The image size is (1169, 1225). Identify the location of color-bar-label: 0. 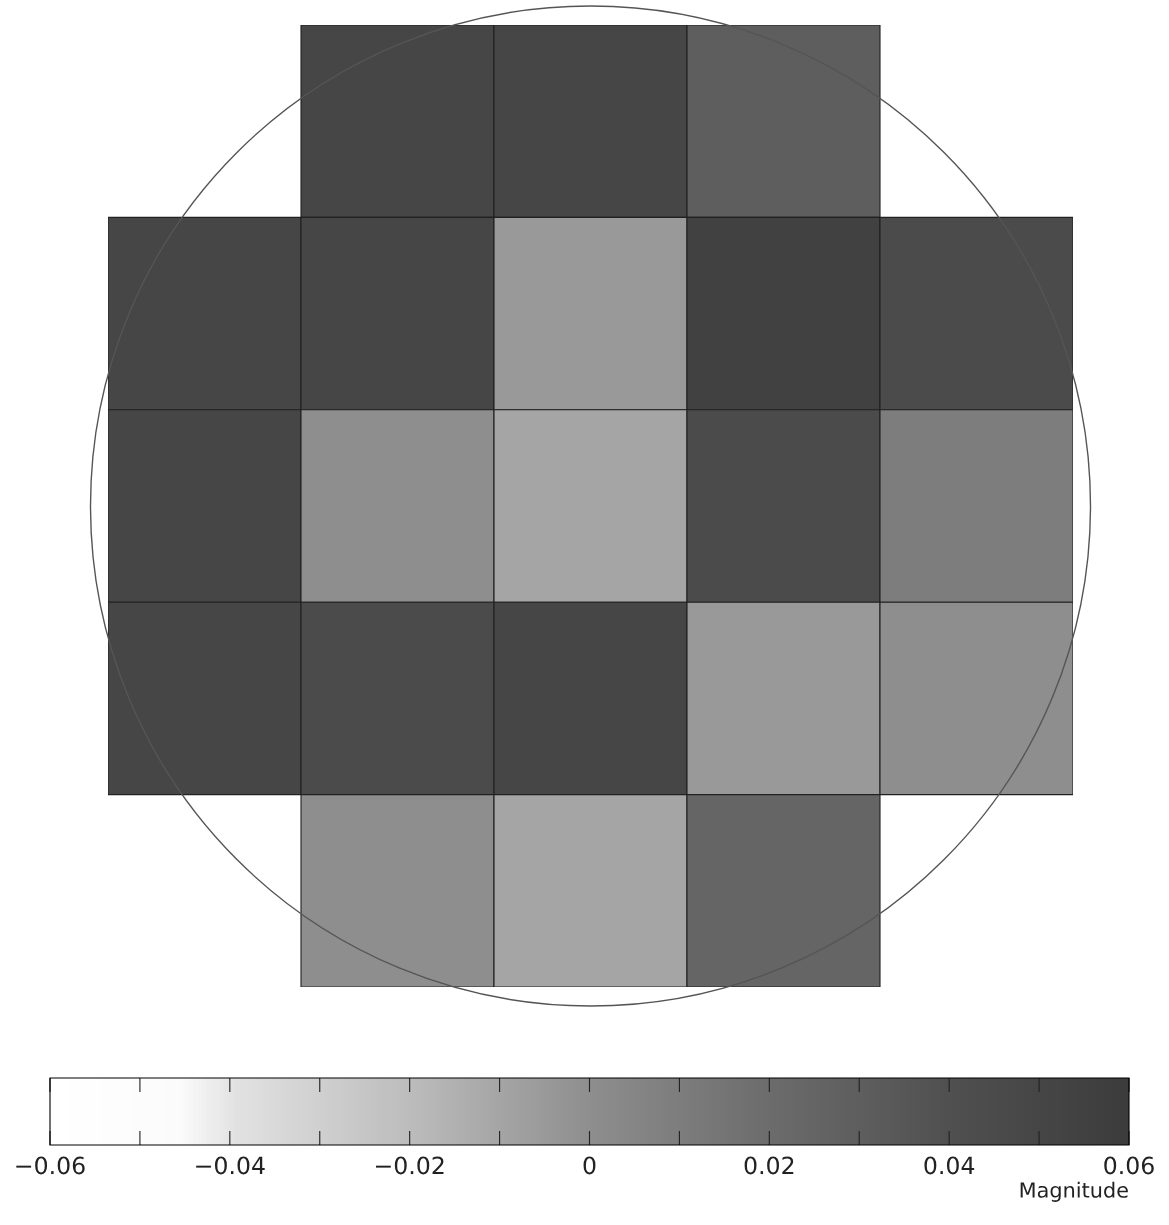
(589, 1165).